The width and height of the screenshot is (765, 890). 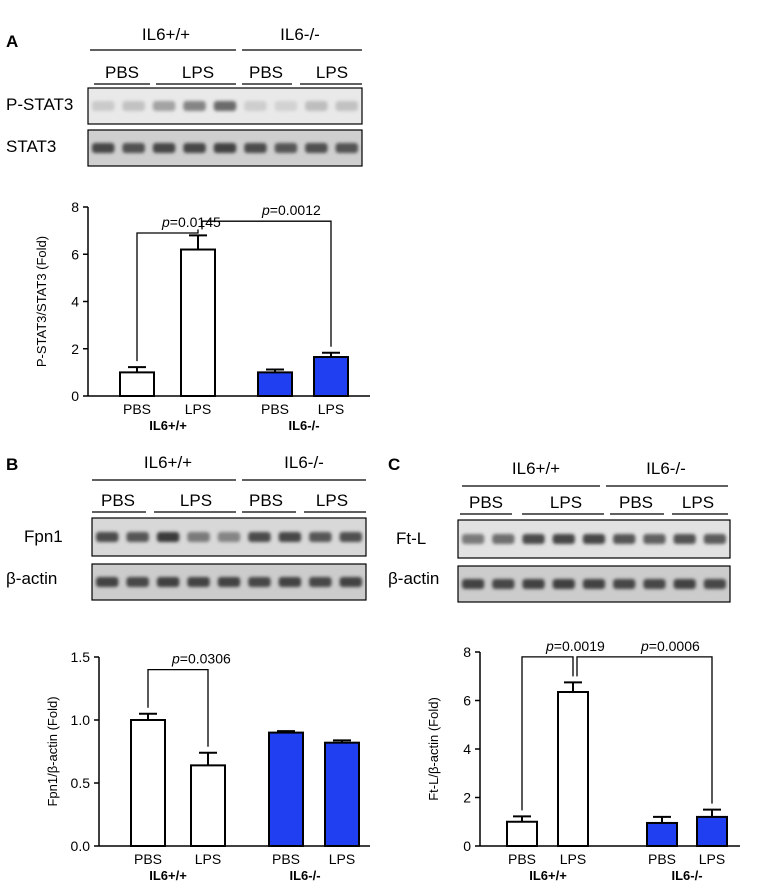 I want to click on panel-a-genotype-wt: IL6+/+, so click(x=166, y=34).